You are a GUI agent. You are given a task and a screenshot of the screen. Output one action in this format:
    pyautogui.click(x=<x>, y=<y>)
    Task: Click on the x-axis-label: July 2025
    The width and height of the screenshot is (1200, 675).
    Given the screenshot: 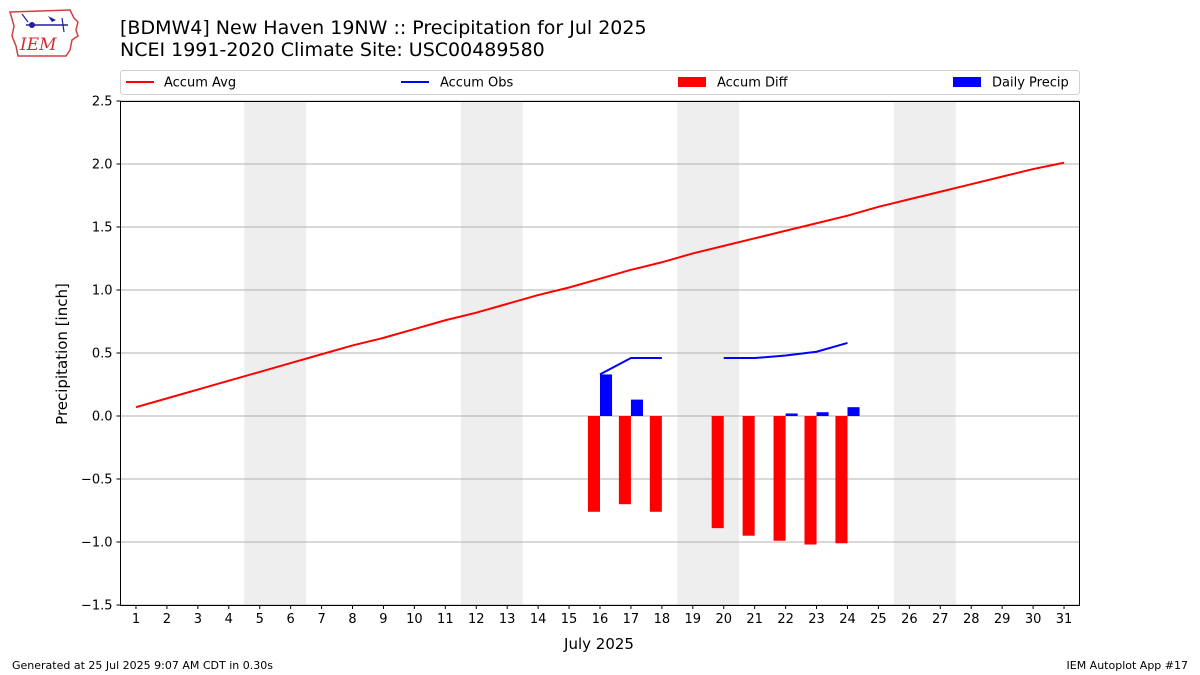 What is the action you would take?
    pyautogui.click(x=598, y=644)
    